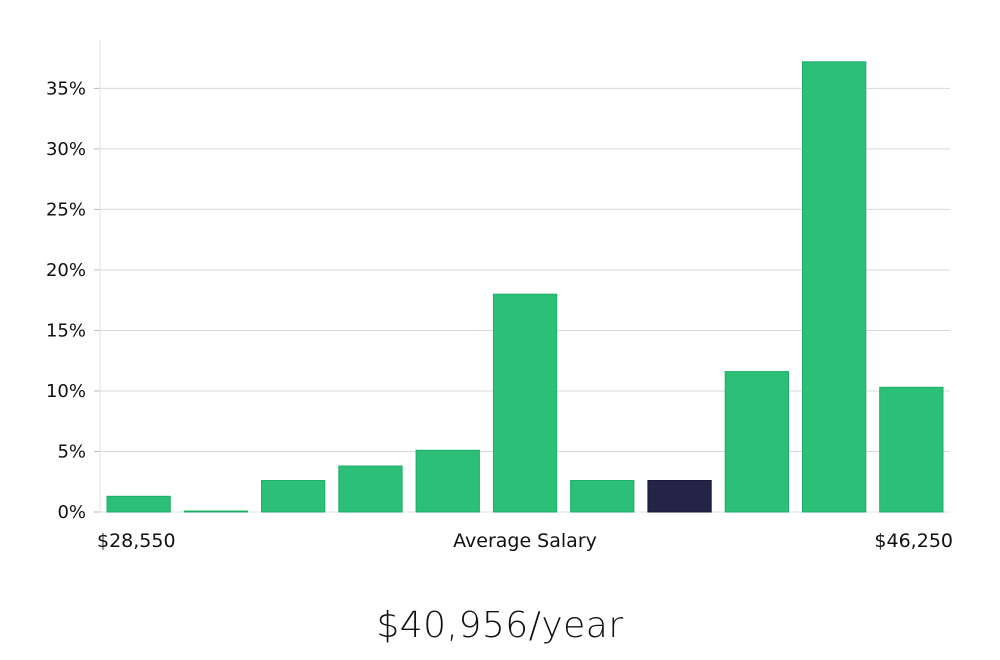 This screenshot has height=660, width=1000. Describe the element at coordinates (66, 270) in the screenshot. I see `y-tick-label: 20%` at that location.